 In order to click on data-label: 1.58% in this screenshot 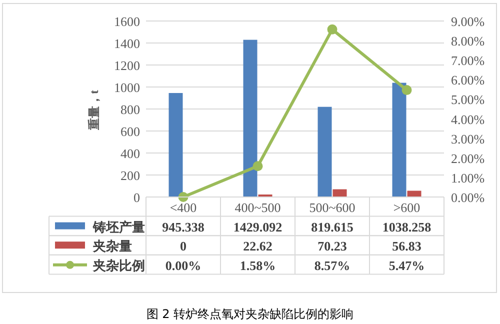, I will do `click(258, 265)`.